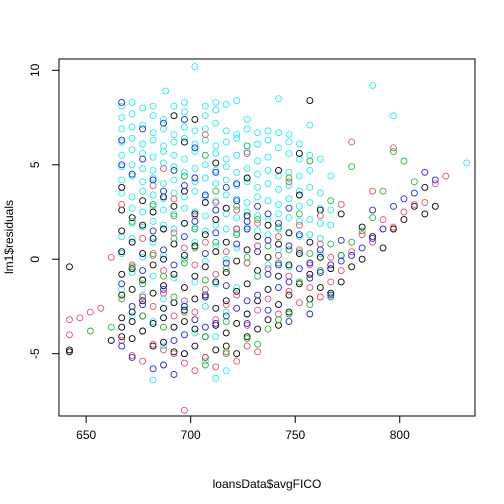 The width and height of the screenshot is (504, 504). What do you see at coordinates (35, 70) in the screenshot?
I see `y-tick-label: 10` at bounding box center [35, 70].